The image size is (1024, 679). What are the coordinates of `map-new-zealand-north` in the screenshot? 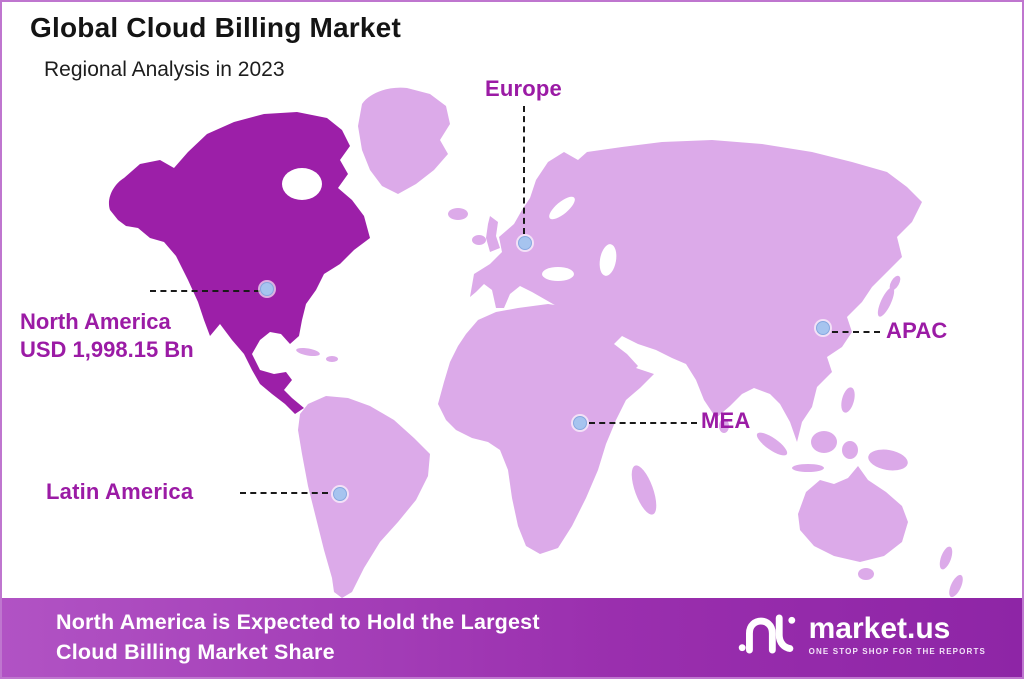 It's located at (946, 558).